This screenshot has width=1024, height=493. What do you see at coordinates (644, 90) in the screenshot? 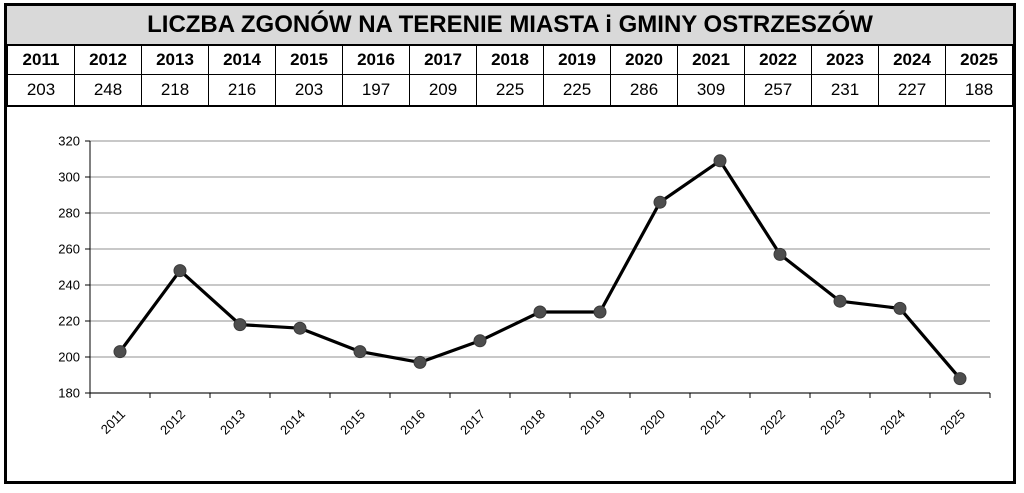
I see `table-value-cell: 286` at bounding box center [644, 90].